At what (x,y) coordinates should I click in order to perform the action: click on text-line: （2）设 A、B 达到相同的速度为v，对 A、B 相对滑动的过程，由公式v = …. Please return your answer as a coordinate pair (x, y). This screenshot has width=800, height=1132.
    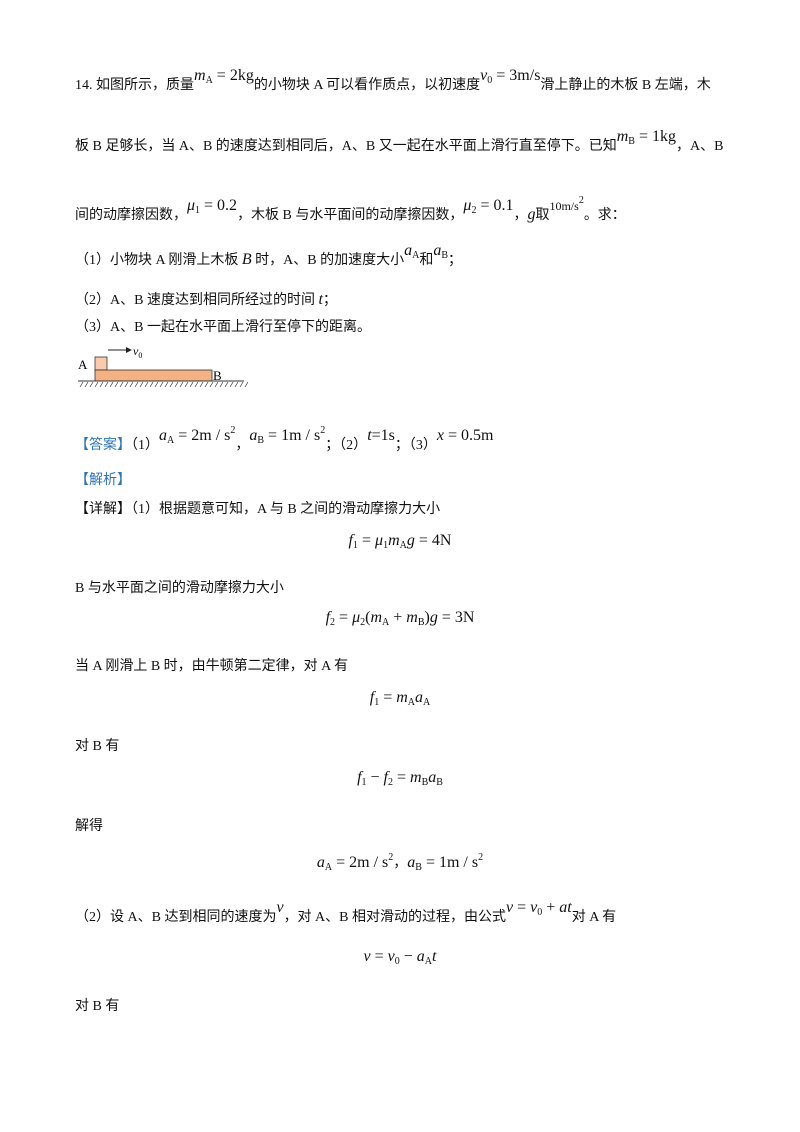
    Looking at the image, I should click on (346, 915).